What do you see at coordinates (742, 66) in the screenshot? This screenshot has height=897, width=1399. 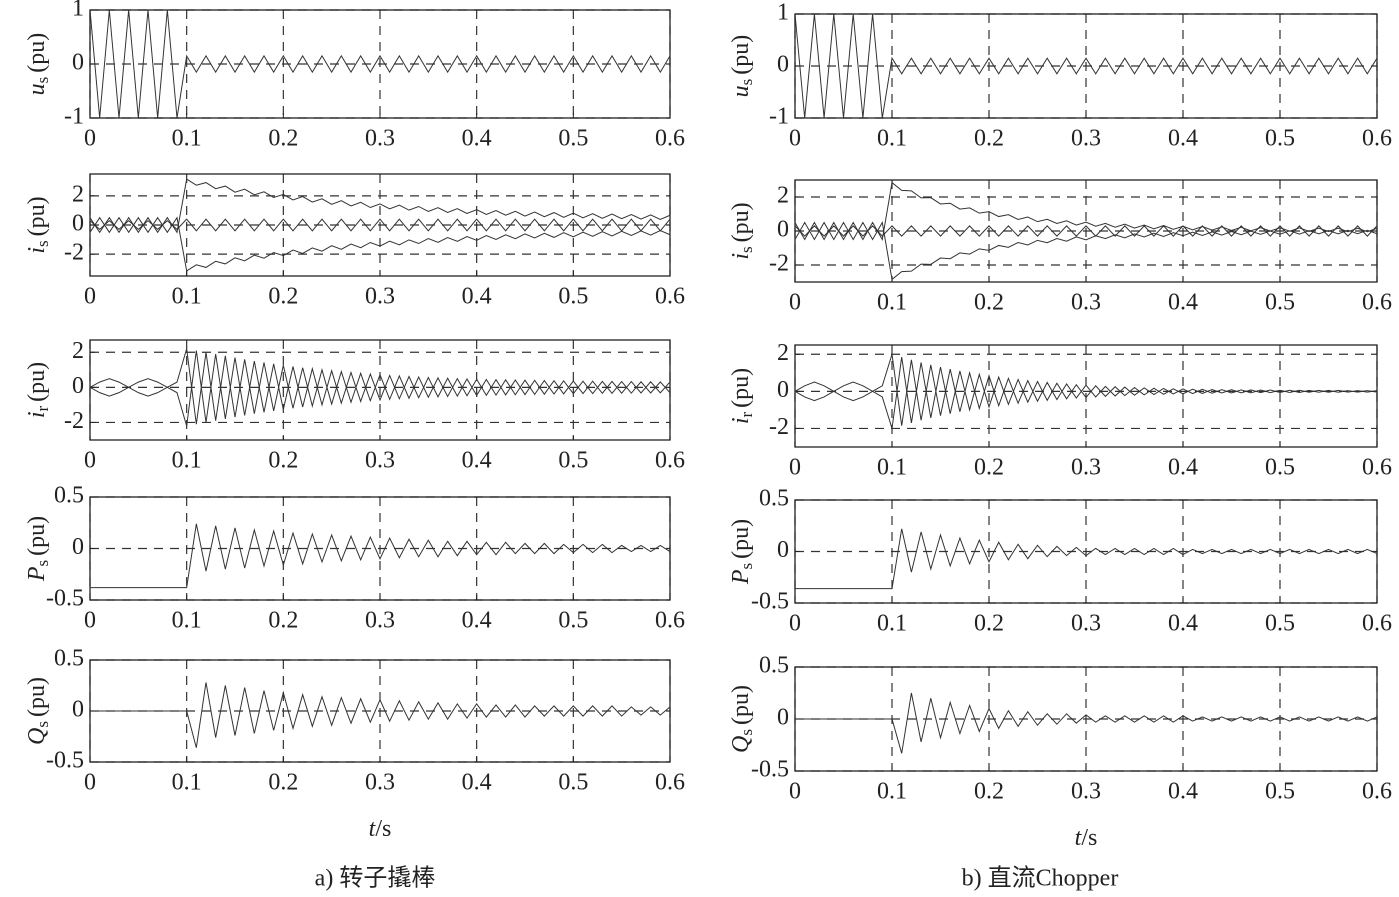 I see `y-axis-label: us (pu)` at bounding box center [742, 66].